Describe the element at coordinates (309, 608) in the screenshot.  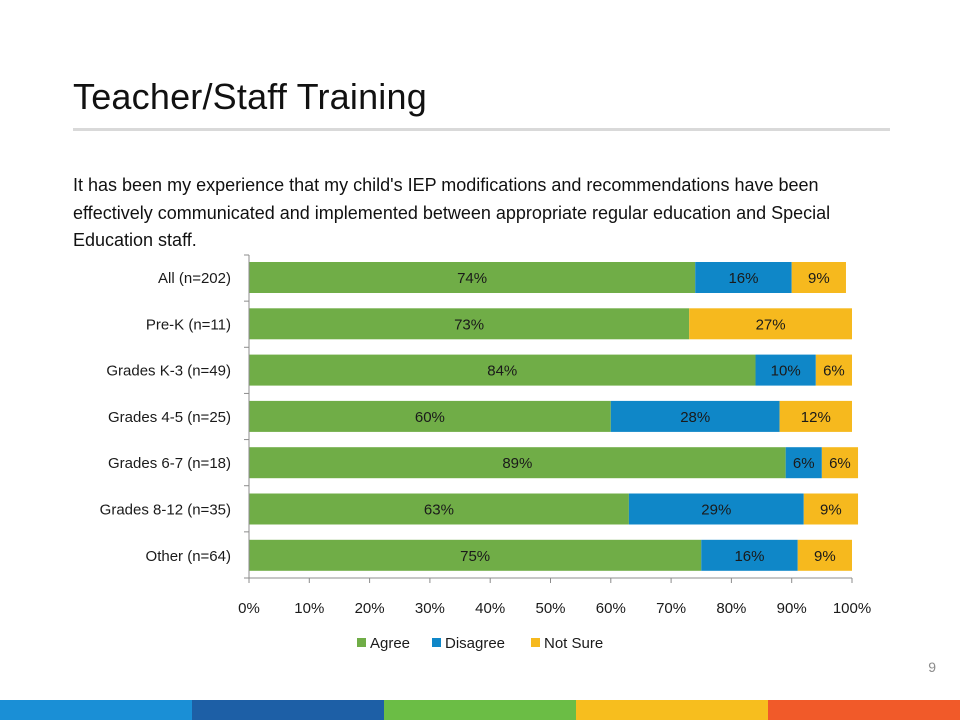
I see `x-tick-label: 10%` at that location.